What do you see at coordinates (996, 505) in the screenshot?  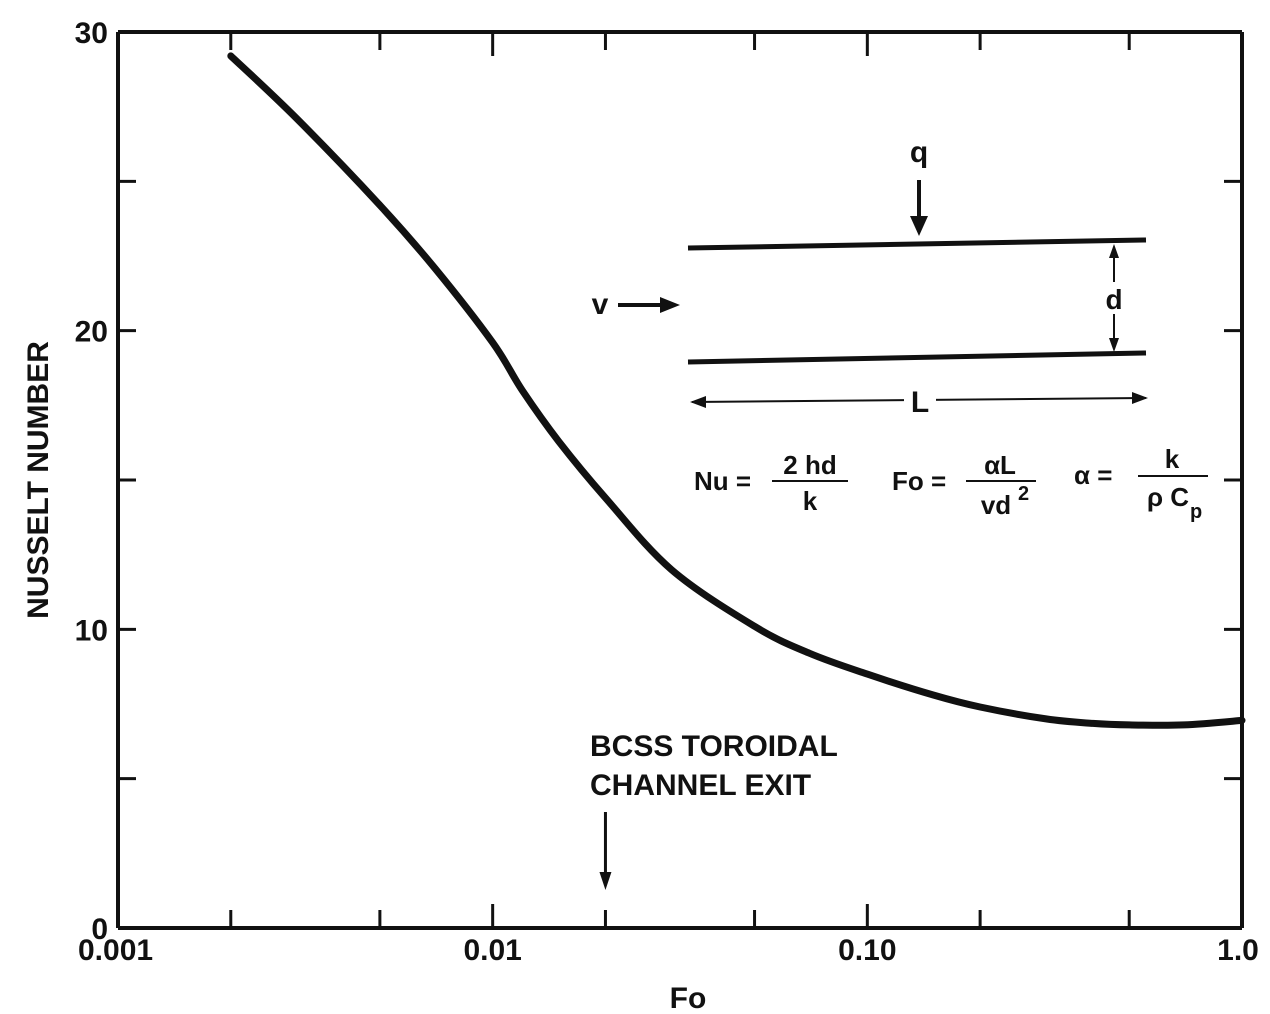 I see `eq-fo-denominator: vd` at bounding box center [996, 505].